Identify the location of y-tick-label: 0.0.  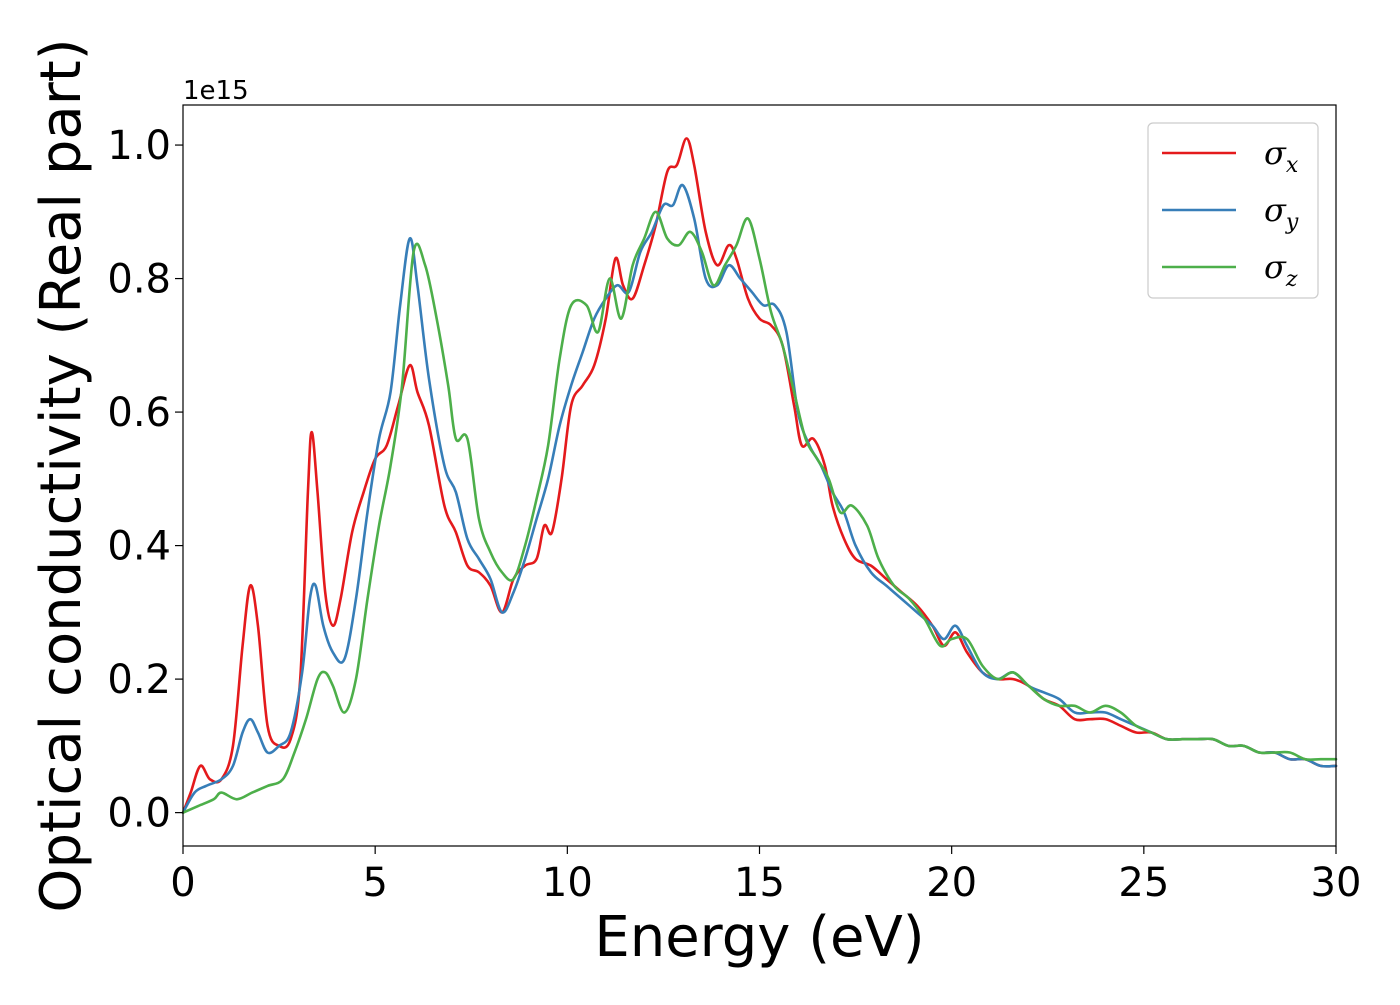
(139, 814).